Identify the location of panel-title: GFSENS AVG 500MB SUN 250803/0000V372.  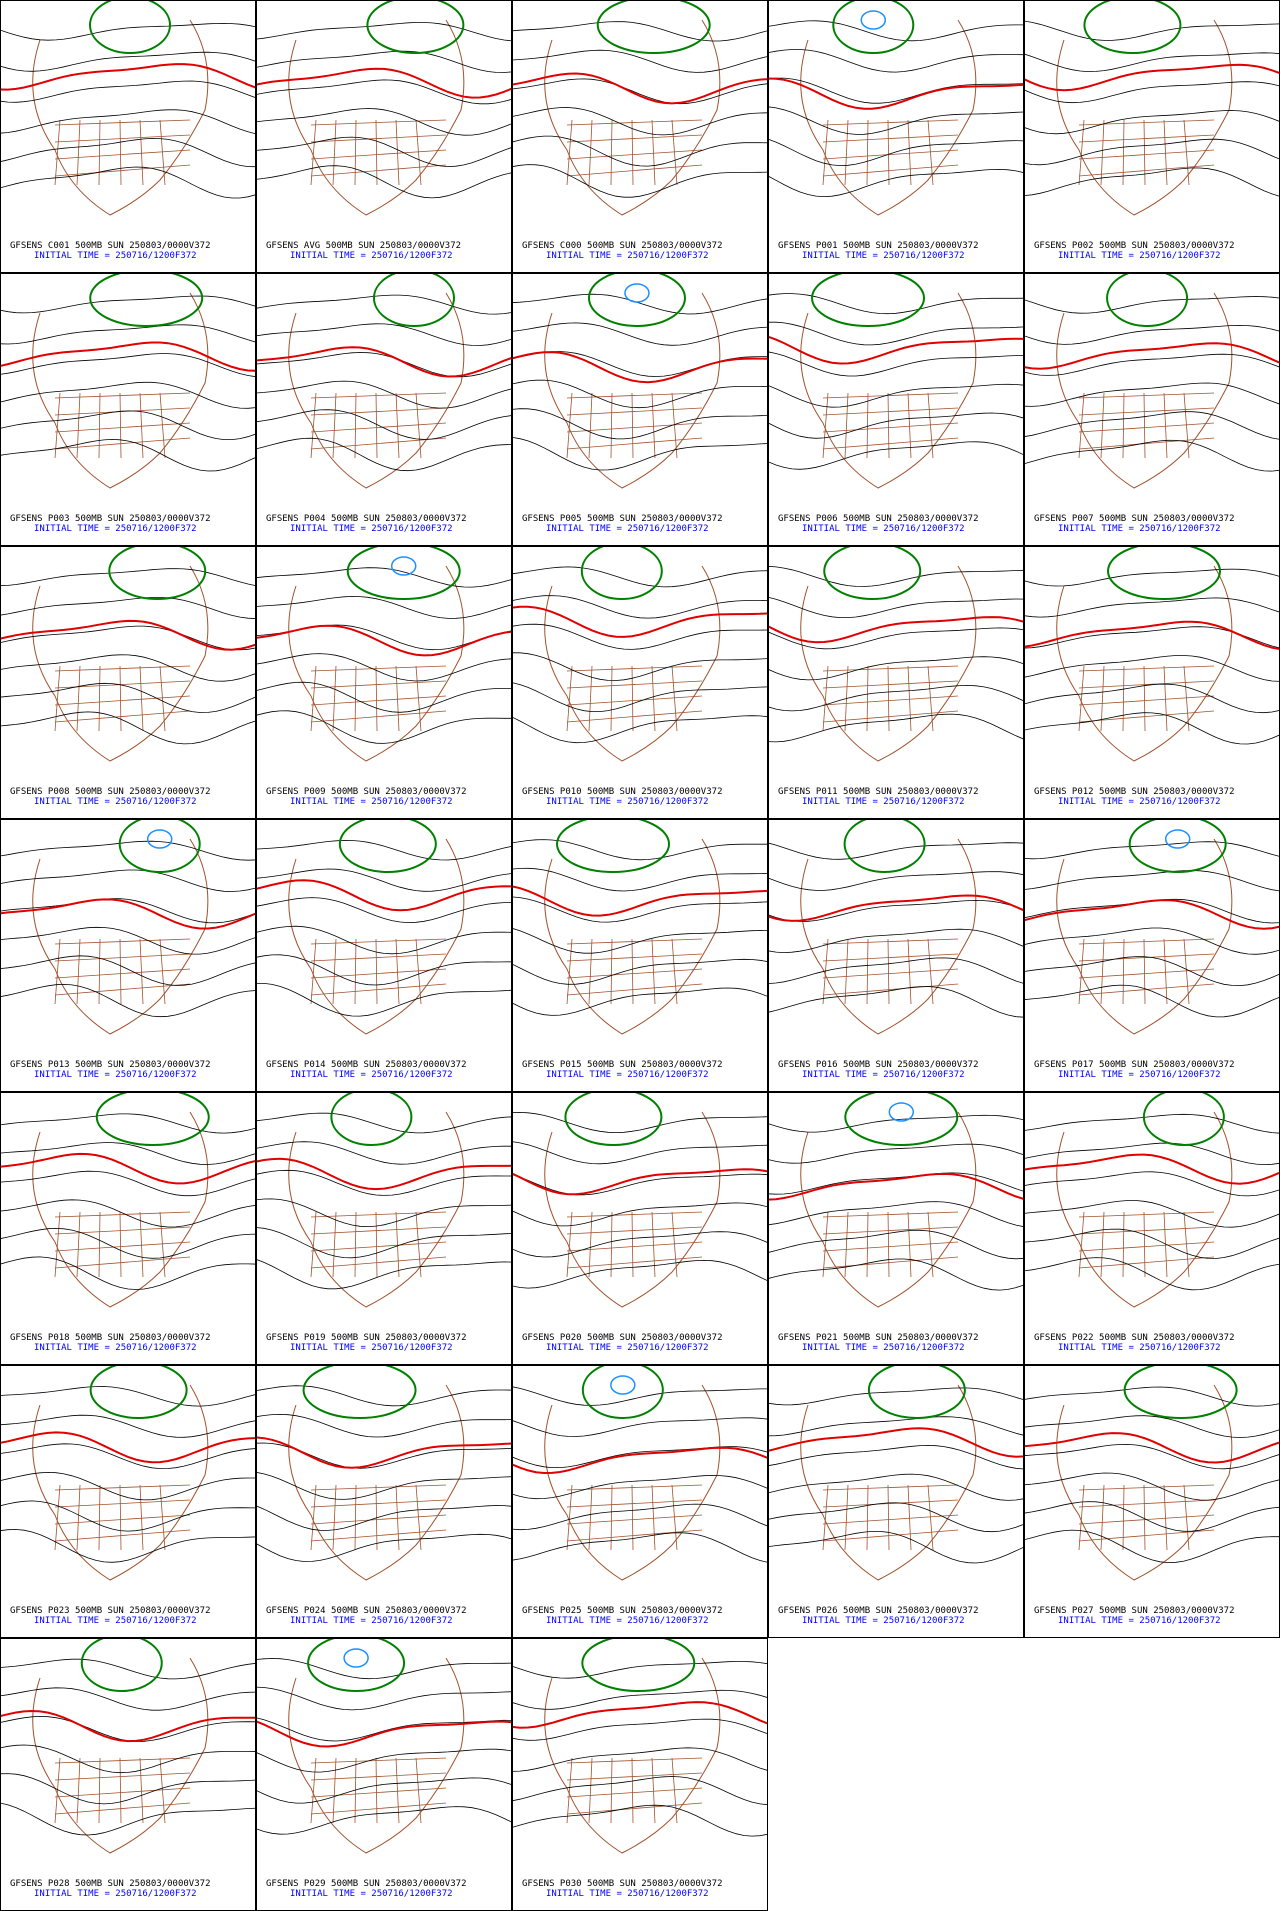
(363, 246).